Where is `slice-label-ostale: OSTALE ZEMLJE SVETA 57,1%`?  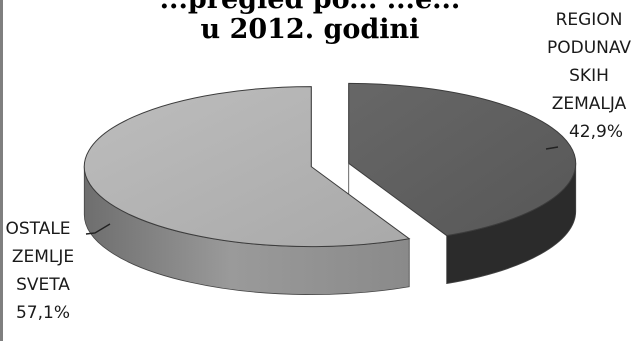
slice-label-ostale: OSTALE ZEMLJE SVETA 57,1% is located at coordinates (43, 271).